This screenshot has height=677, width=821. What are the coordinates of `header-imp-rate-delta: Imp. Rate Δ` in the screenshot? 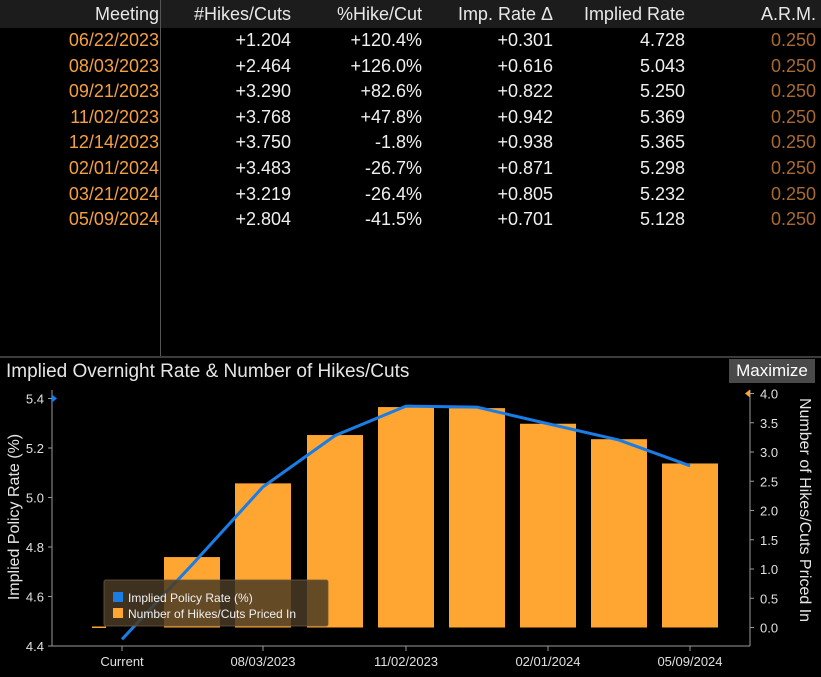 It's located at (505, 14).